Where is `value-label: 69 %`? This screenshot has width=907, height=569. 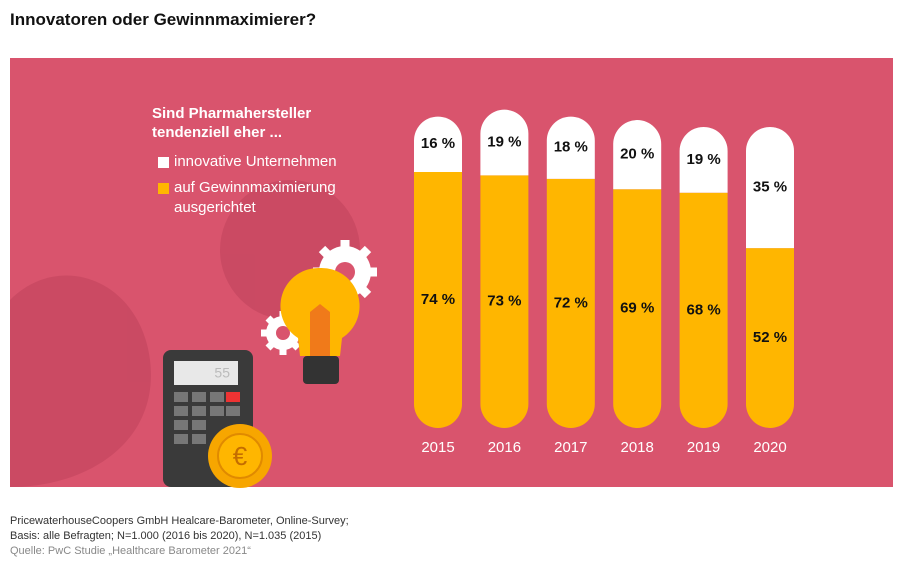
value-label: 69 % is located at coordinates (637, 308).